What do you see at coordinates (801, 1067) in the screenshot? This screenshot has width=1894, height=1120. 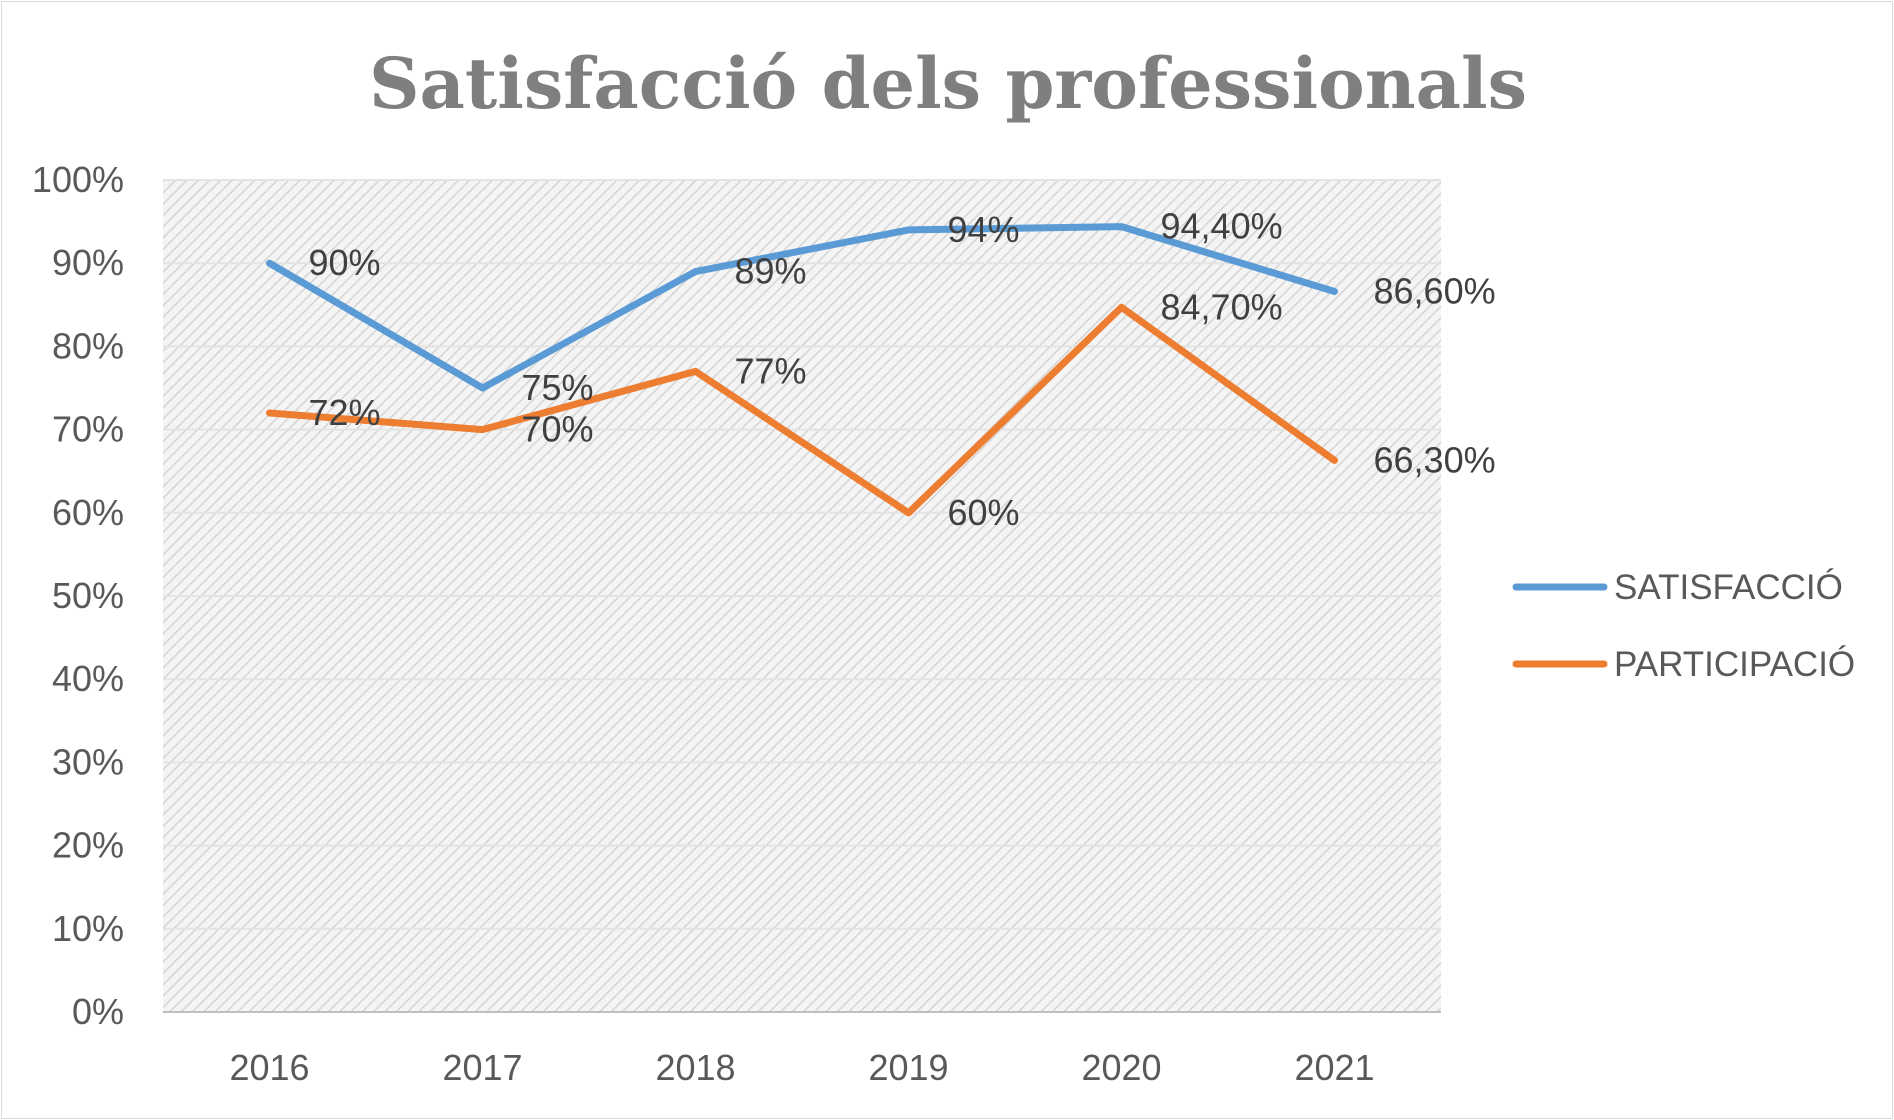 I see `x-axis: 2016 2017 2018 2019 2020 2021` at bounding box center [801, 1067].